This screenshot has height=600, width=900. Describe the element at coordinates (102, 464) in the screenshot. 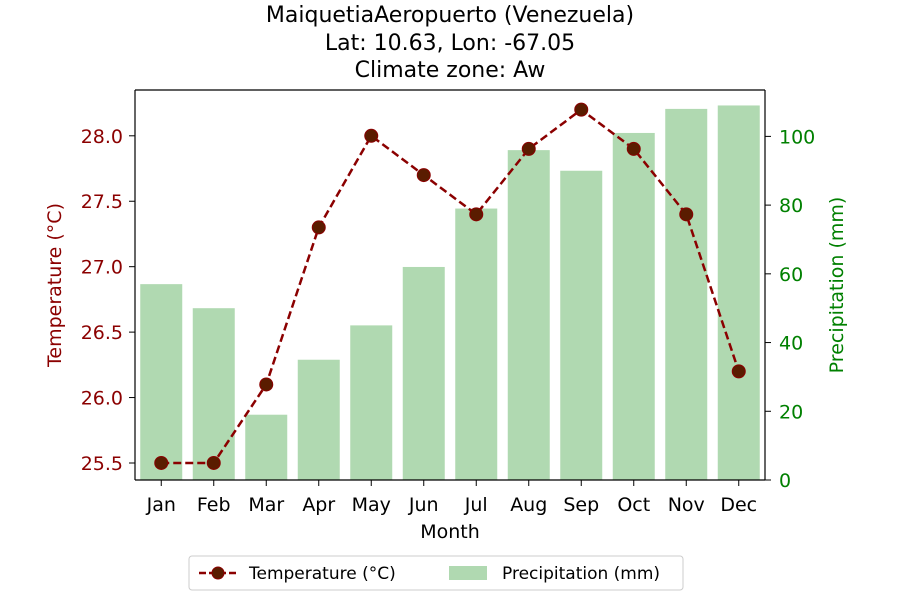

I see `left-tick-label: 25.5` at that location.